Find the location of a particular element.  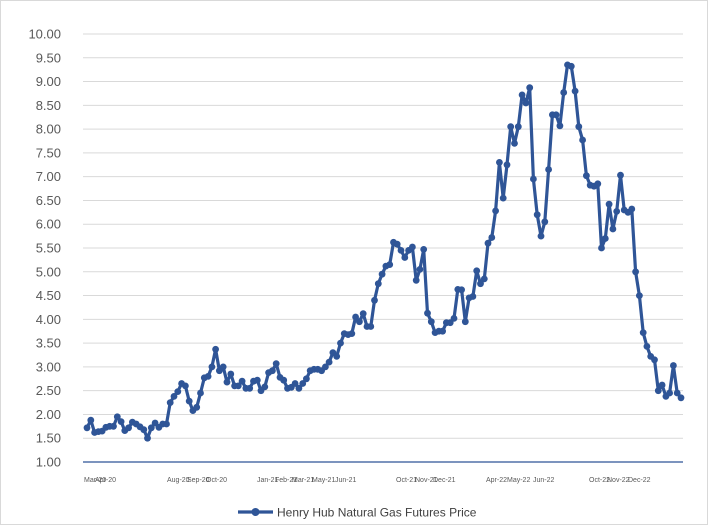

legend-label: Henry Hub Natural Gas Futures Price is located at coordinates (377, 513).